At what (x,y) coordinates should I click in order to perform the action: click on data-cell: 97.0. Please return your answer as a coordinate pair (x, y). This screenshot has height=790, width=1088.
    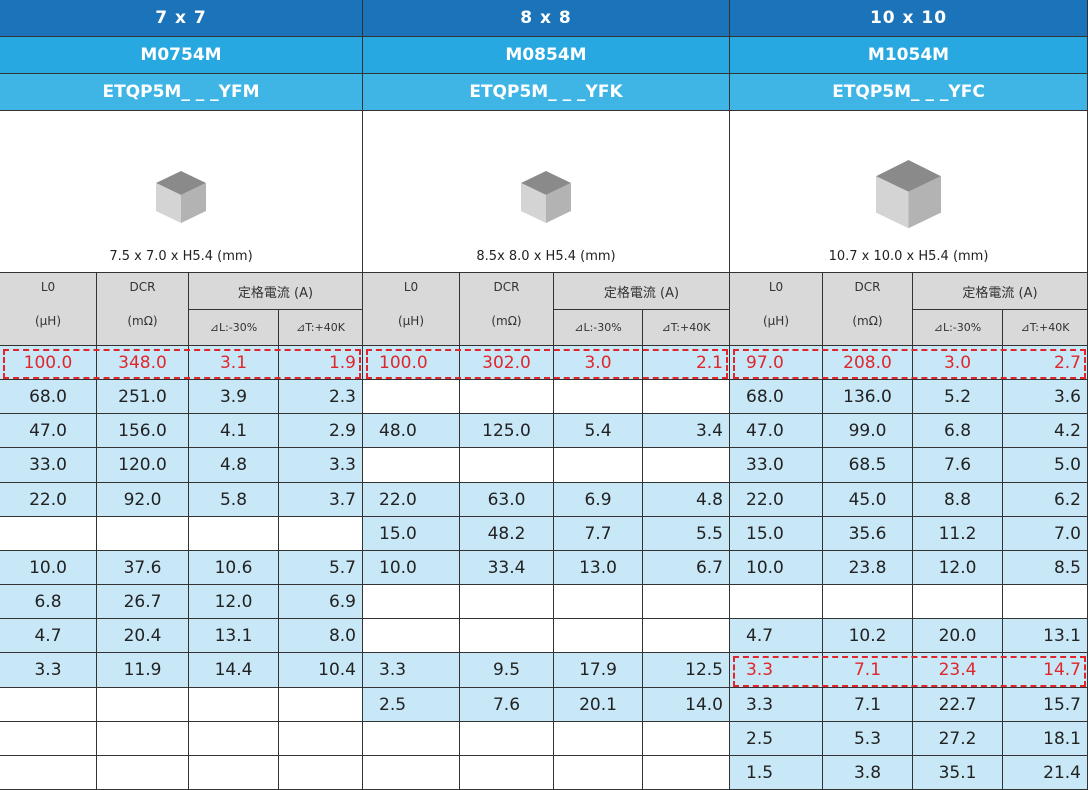
    Looking at the image, I should click on (776, 363).